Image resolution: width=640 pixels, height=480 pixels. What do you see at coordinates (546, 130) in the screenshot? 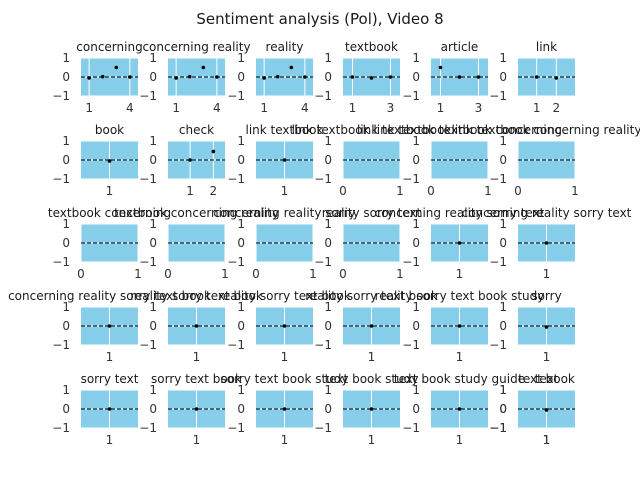
I see `panel-title: link textbook concerning reality` at bounding box center [546, 130].